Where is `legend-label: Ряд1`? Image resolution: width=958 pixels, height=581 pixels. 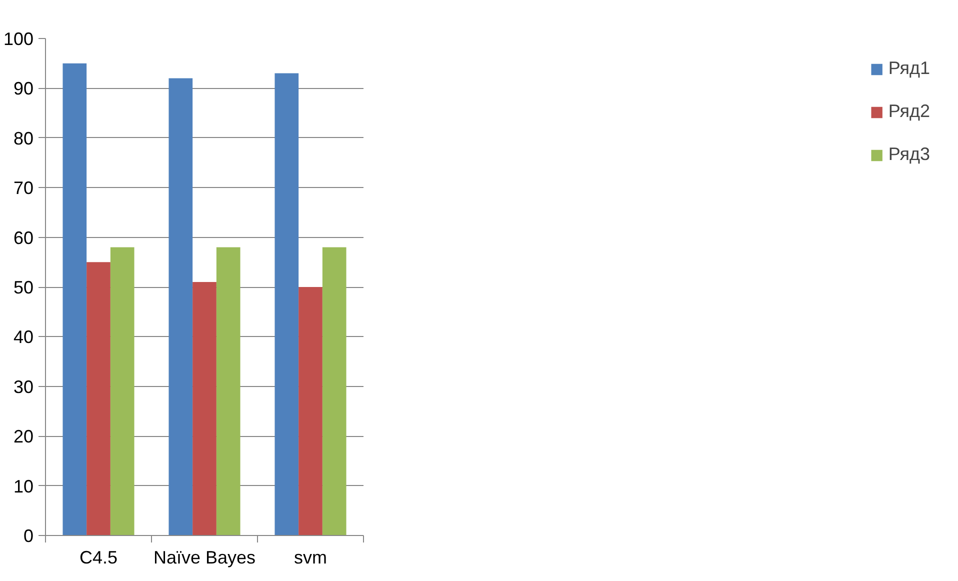
legend-label: Ряд1 is located at coordinates (909, 68).